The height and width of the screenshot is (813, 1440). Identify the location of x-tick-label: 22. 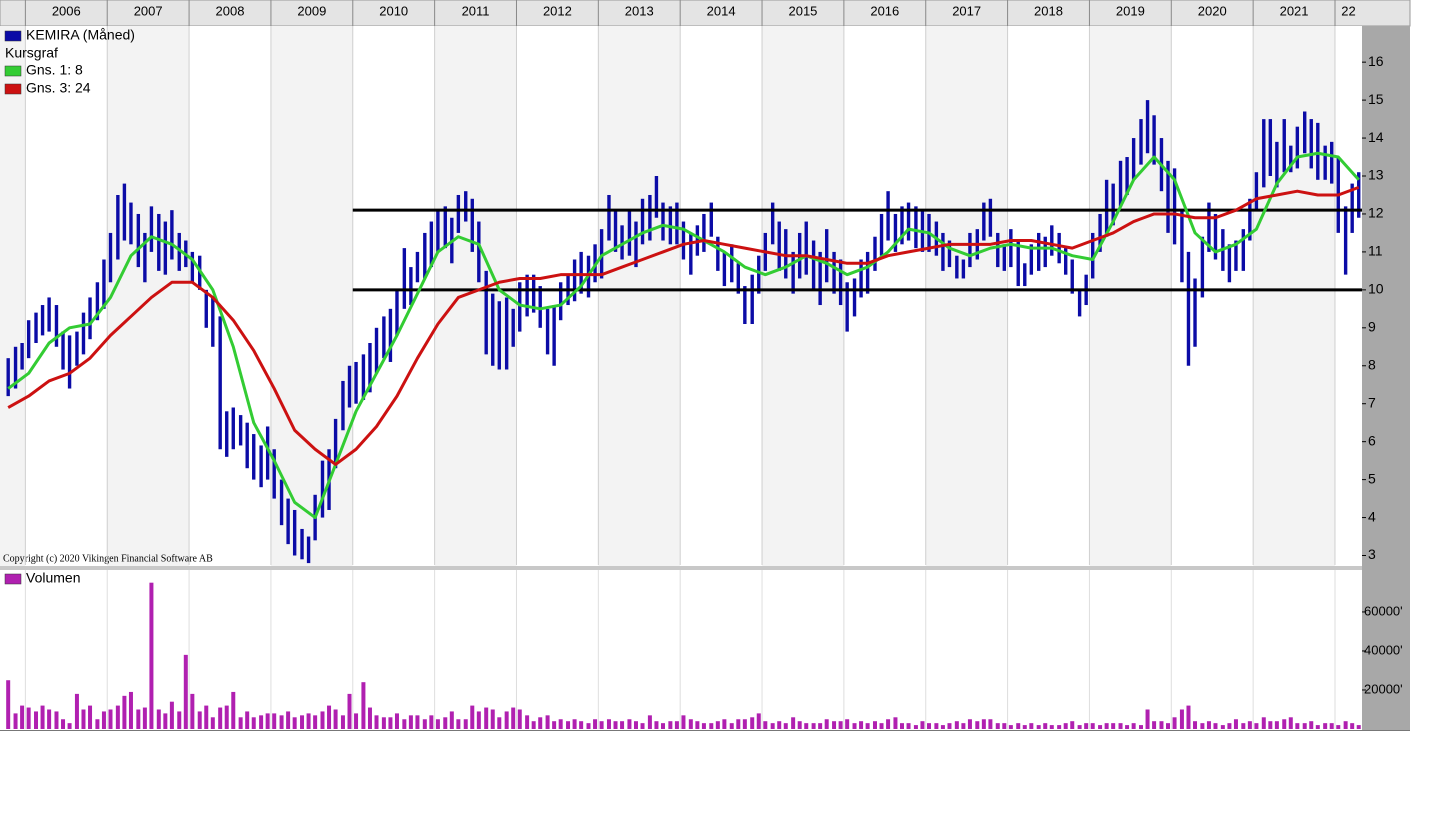
(1348, 10).